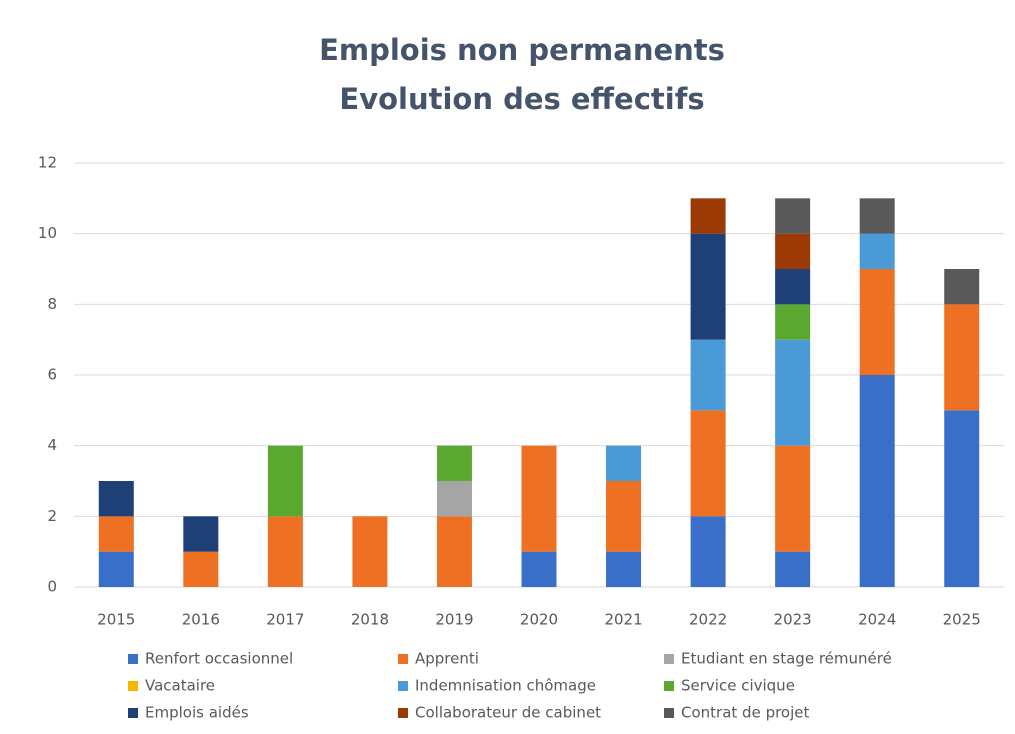 The height and width of the screenshot is (734, 1015). What do you see at coordinates (508, 713) in the screenshot?
I see `legend-label: Collaborateur de cabinet` at bounding box center [508, 713].